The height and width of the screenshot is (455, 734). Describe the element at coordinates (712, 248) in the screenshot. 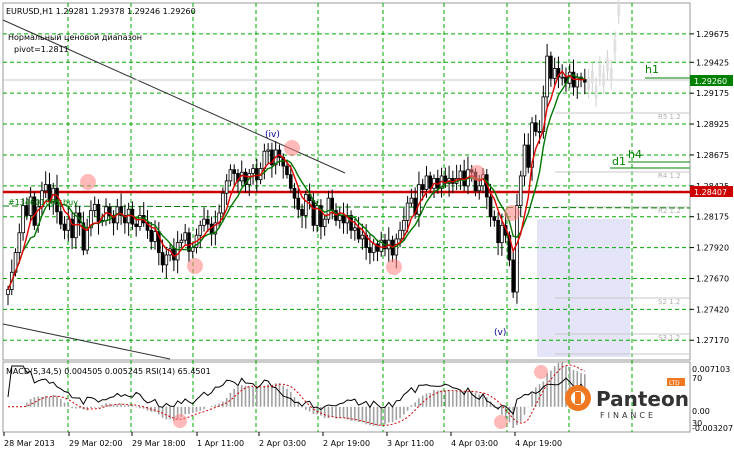

I see `y-tick-label-7: 1.27920` at that location.